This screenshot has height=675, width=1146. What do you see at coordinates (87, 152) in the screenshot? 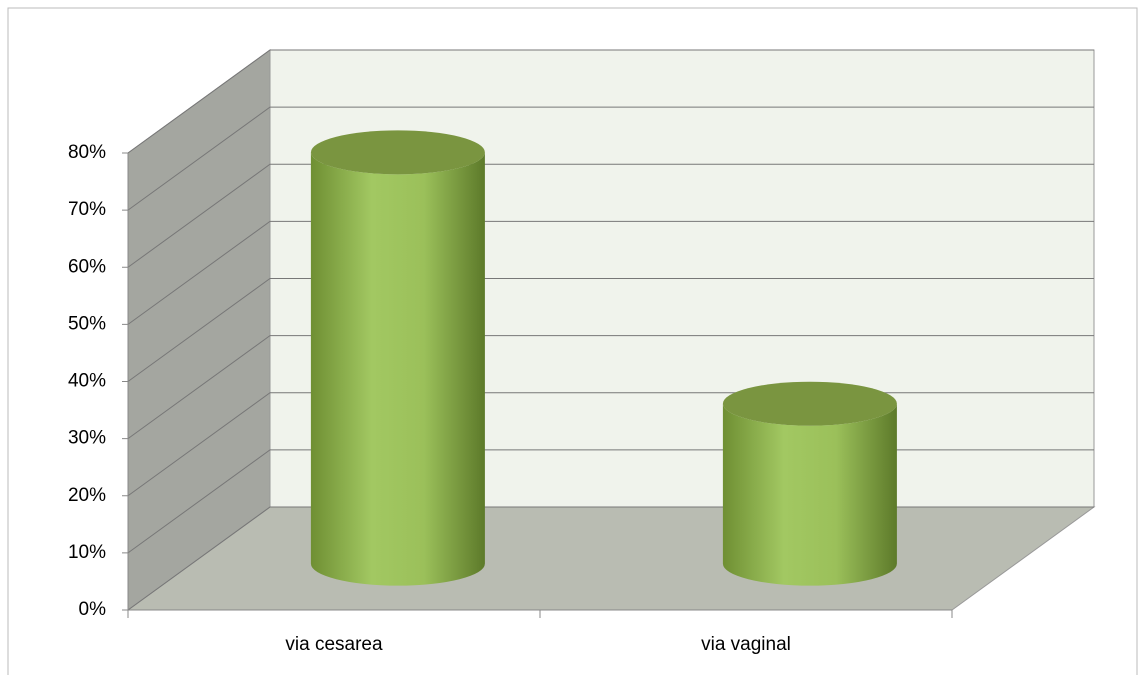
I see `y-tick-label: 80%` at bounding box center [87, 152].